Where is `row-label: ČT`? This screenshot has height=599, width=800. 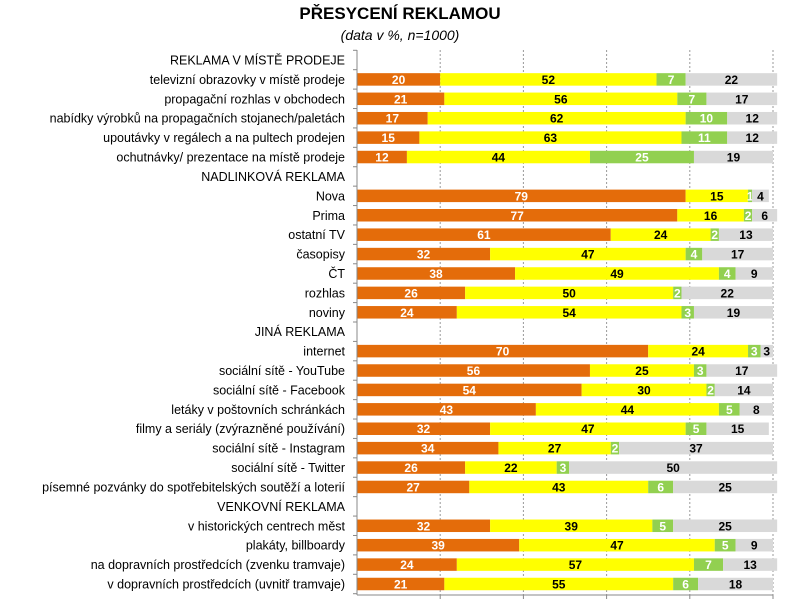
row-label: ČT is located at coordinates (336, 273).